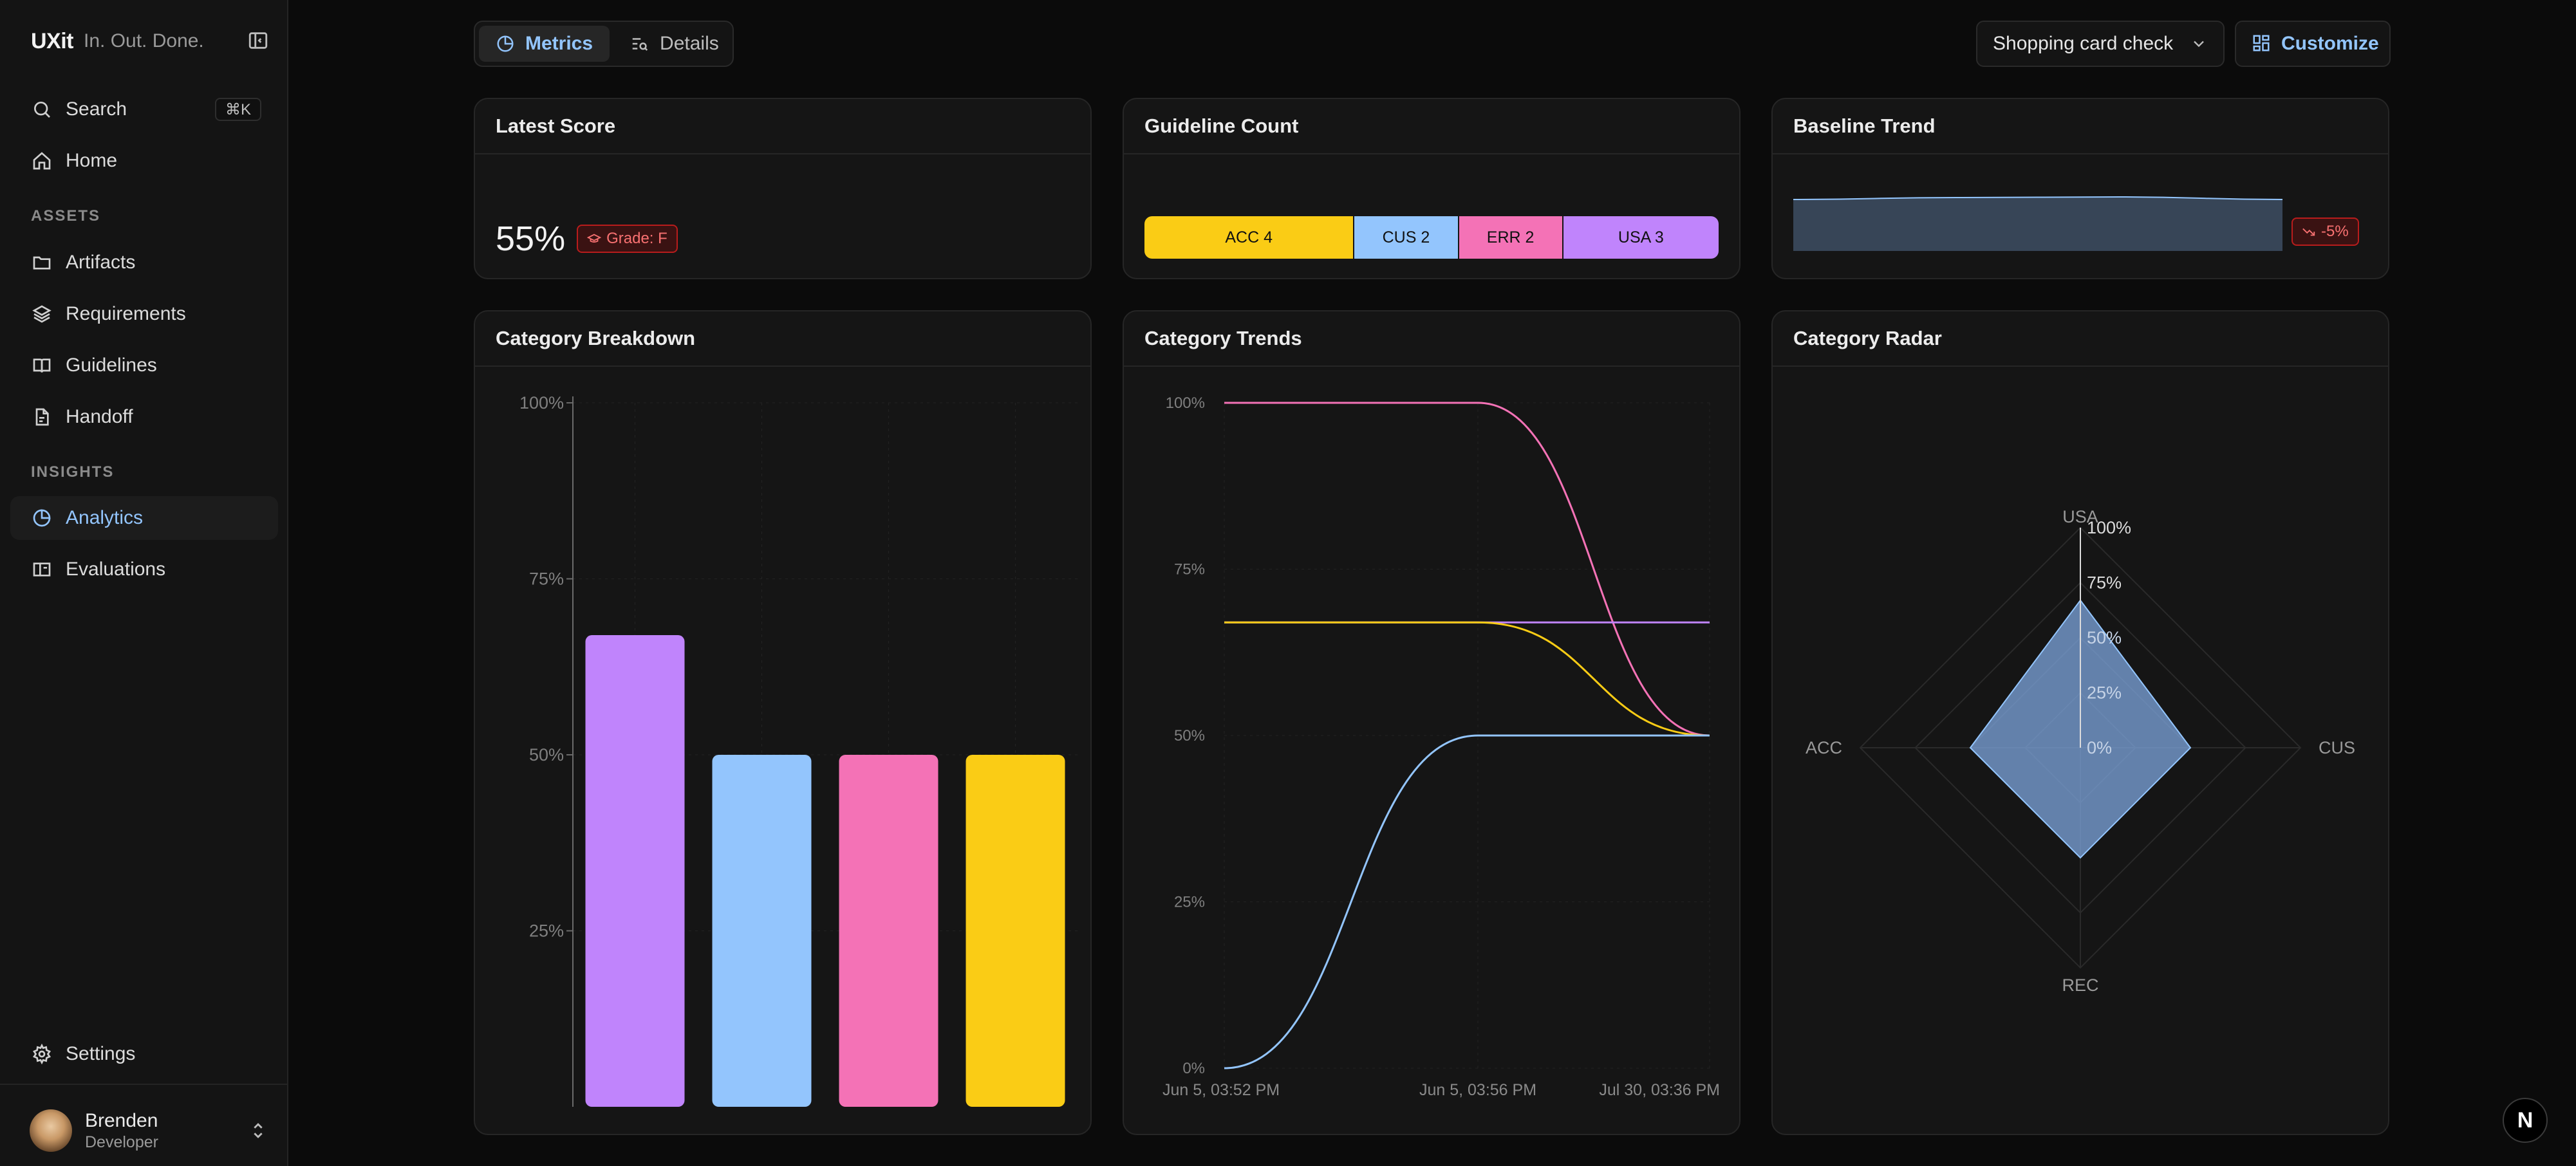 The image size is (2576, 1166). What do you see at coordinates (2080, 126) in the screenshot?
I see `card-title: Baseline Trend` at bounding box center [2080, 126].